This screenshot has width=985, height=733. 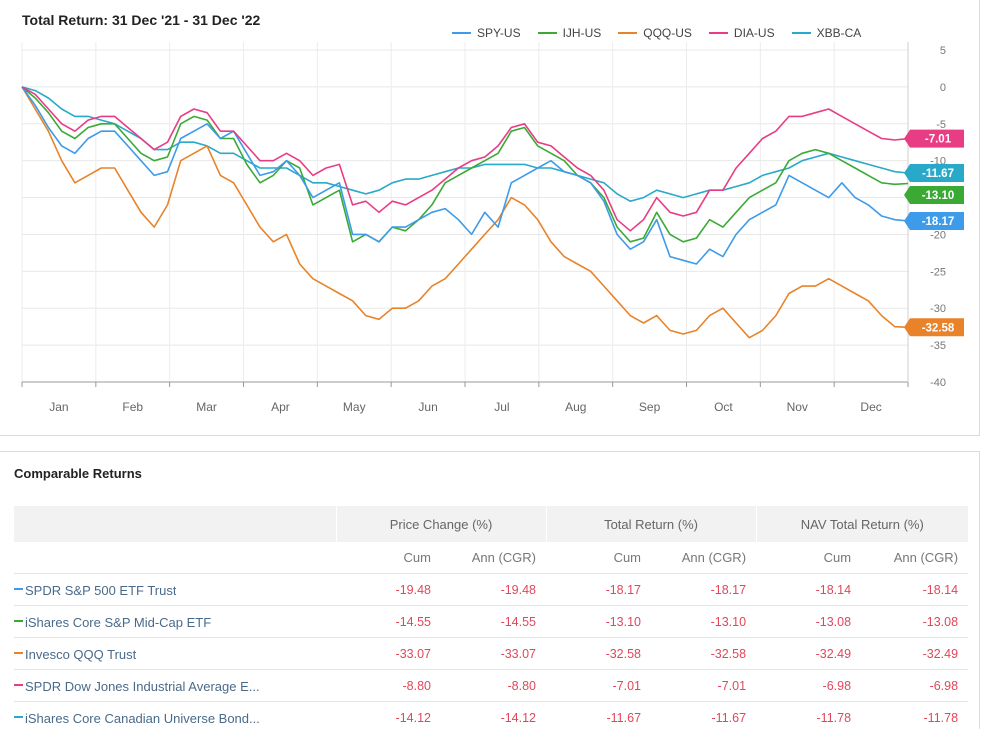 I want to click on x-tick-label: Jun, so click(x=427, y=407).